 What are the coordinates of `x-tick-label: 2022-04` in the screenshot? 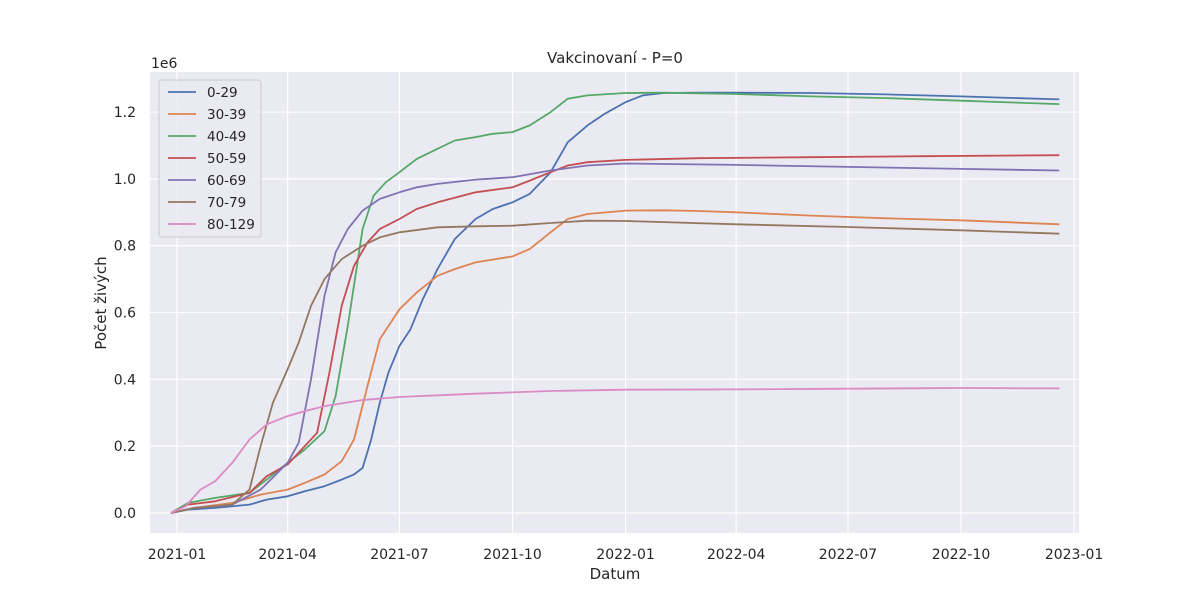 It's located at (736, 555).